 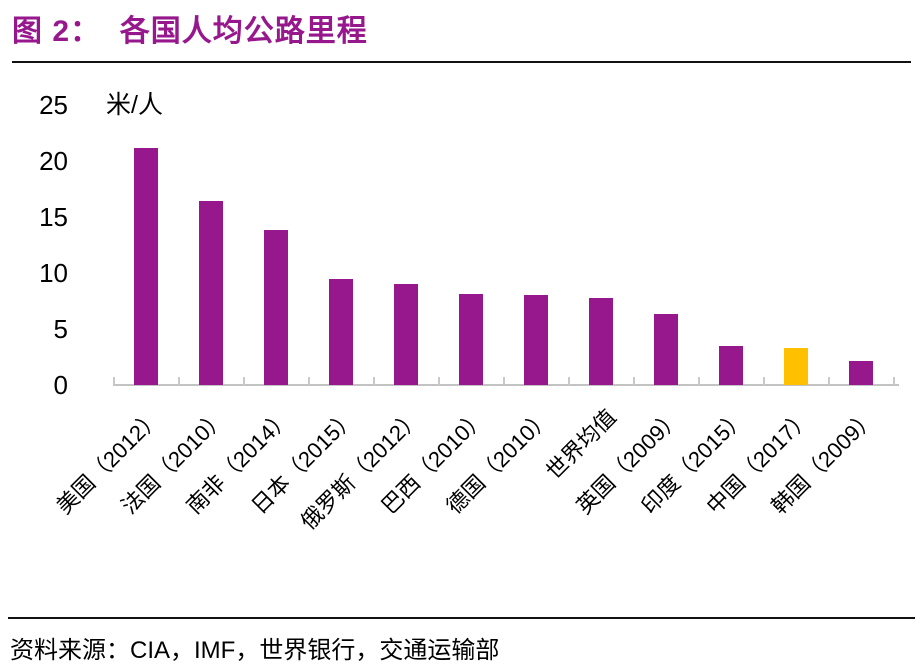 I want to click on y-axis-tick-label: 15, so click(x=53, y=217).